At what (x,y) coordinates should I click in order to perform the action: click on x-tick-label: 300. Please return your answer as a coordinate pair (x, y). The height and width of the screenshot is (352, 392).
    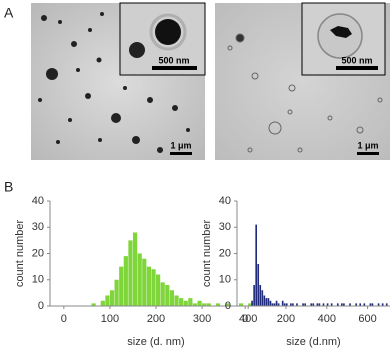
    Looking at the image, I should click on (202, 319).